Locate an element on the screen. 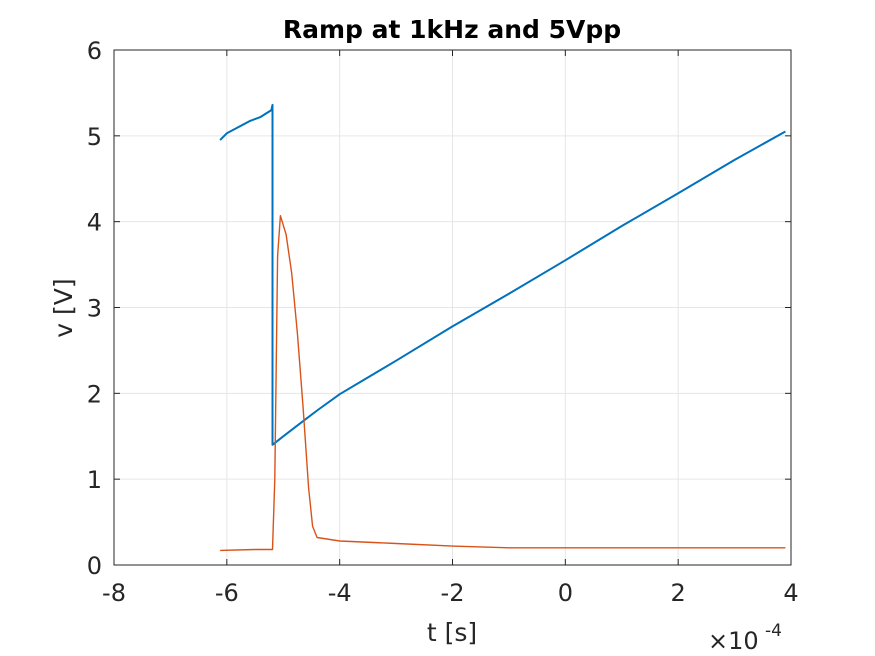  y-tick-label: 2 is located at coordinates (94, 394).